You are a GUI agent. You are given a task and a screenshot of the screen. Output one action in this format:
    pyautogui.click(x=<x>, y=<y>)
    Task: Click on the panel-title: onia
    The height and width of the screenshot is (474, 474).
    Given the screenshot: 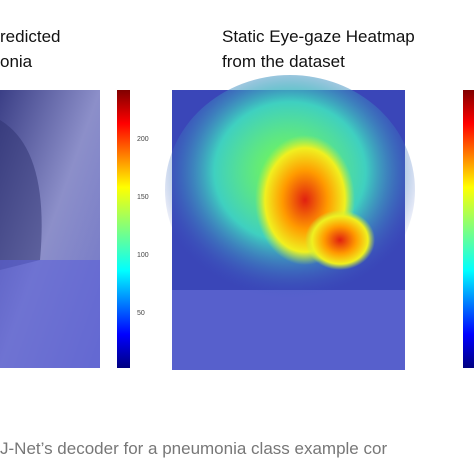 What is the action you would take?
    pyautogui.click(x=16, y=61)
    